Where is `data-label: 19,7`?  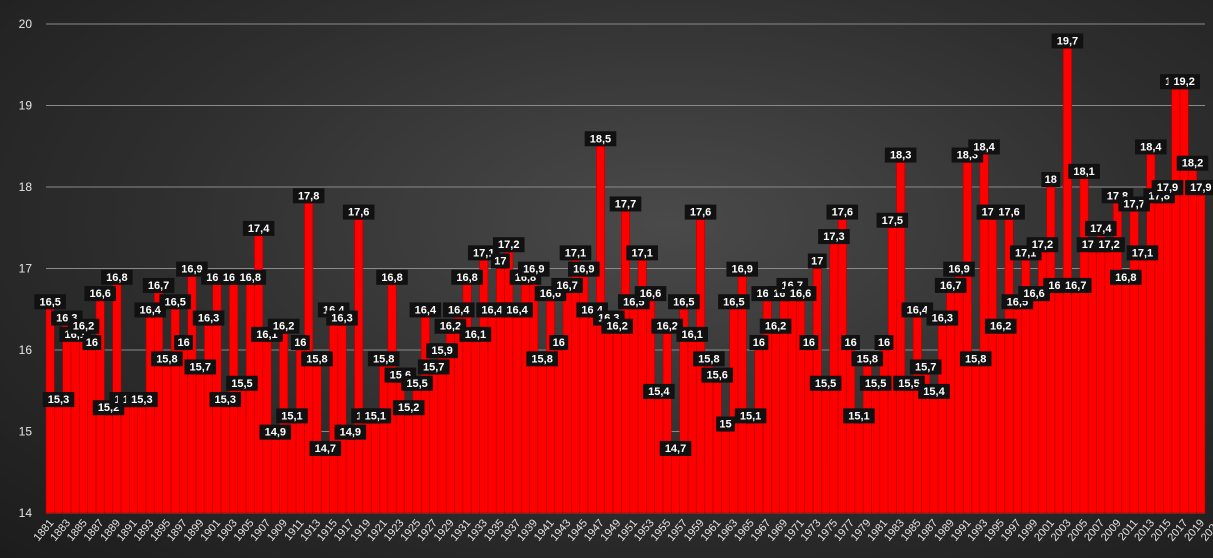
data-label: 19,7 is located at coordinates (1067, 41).